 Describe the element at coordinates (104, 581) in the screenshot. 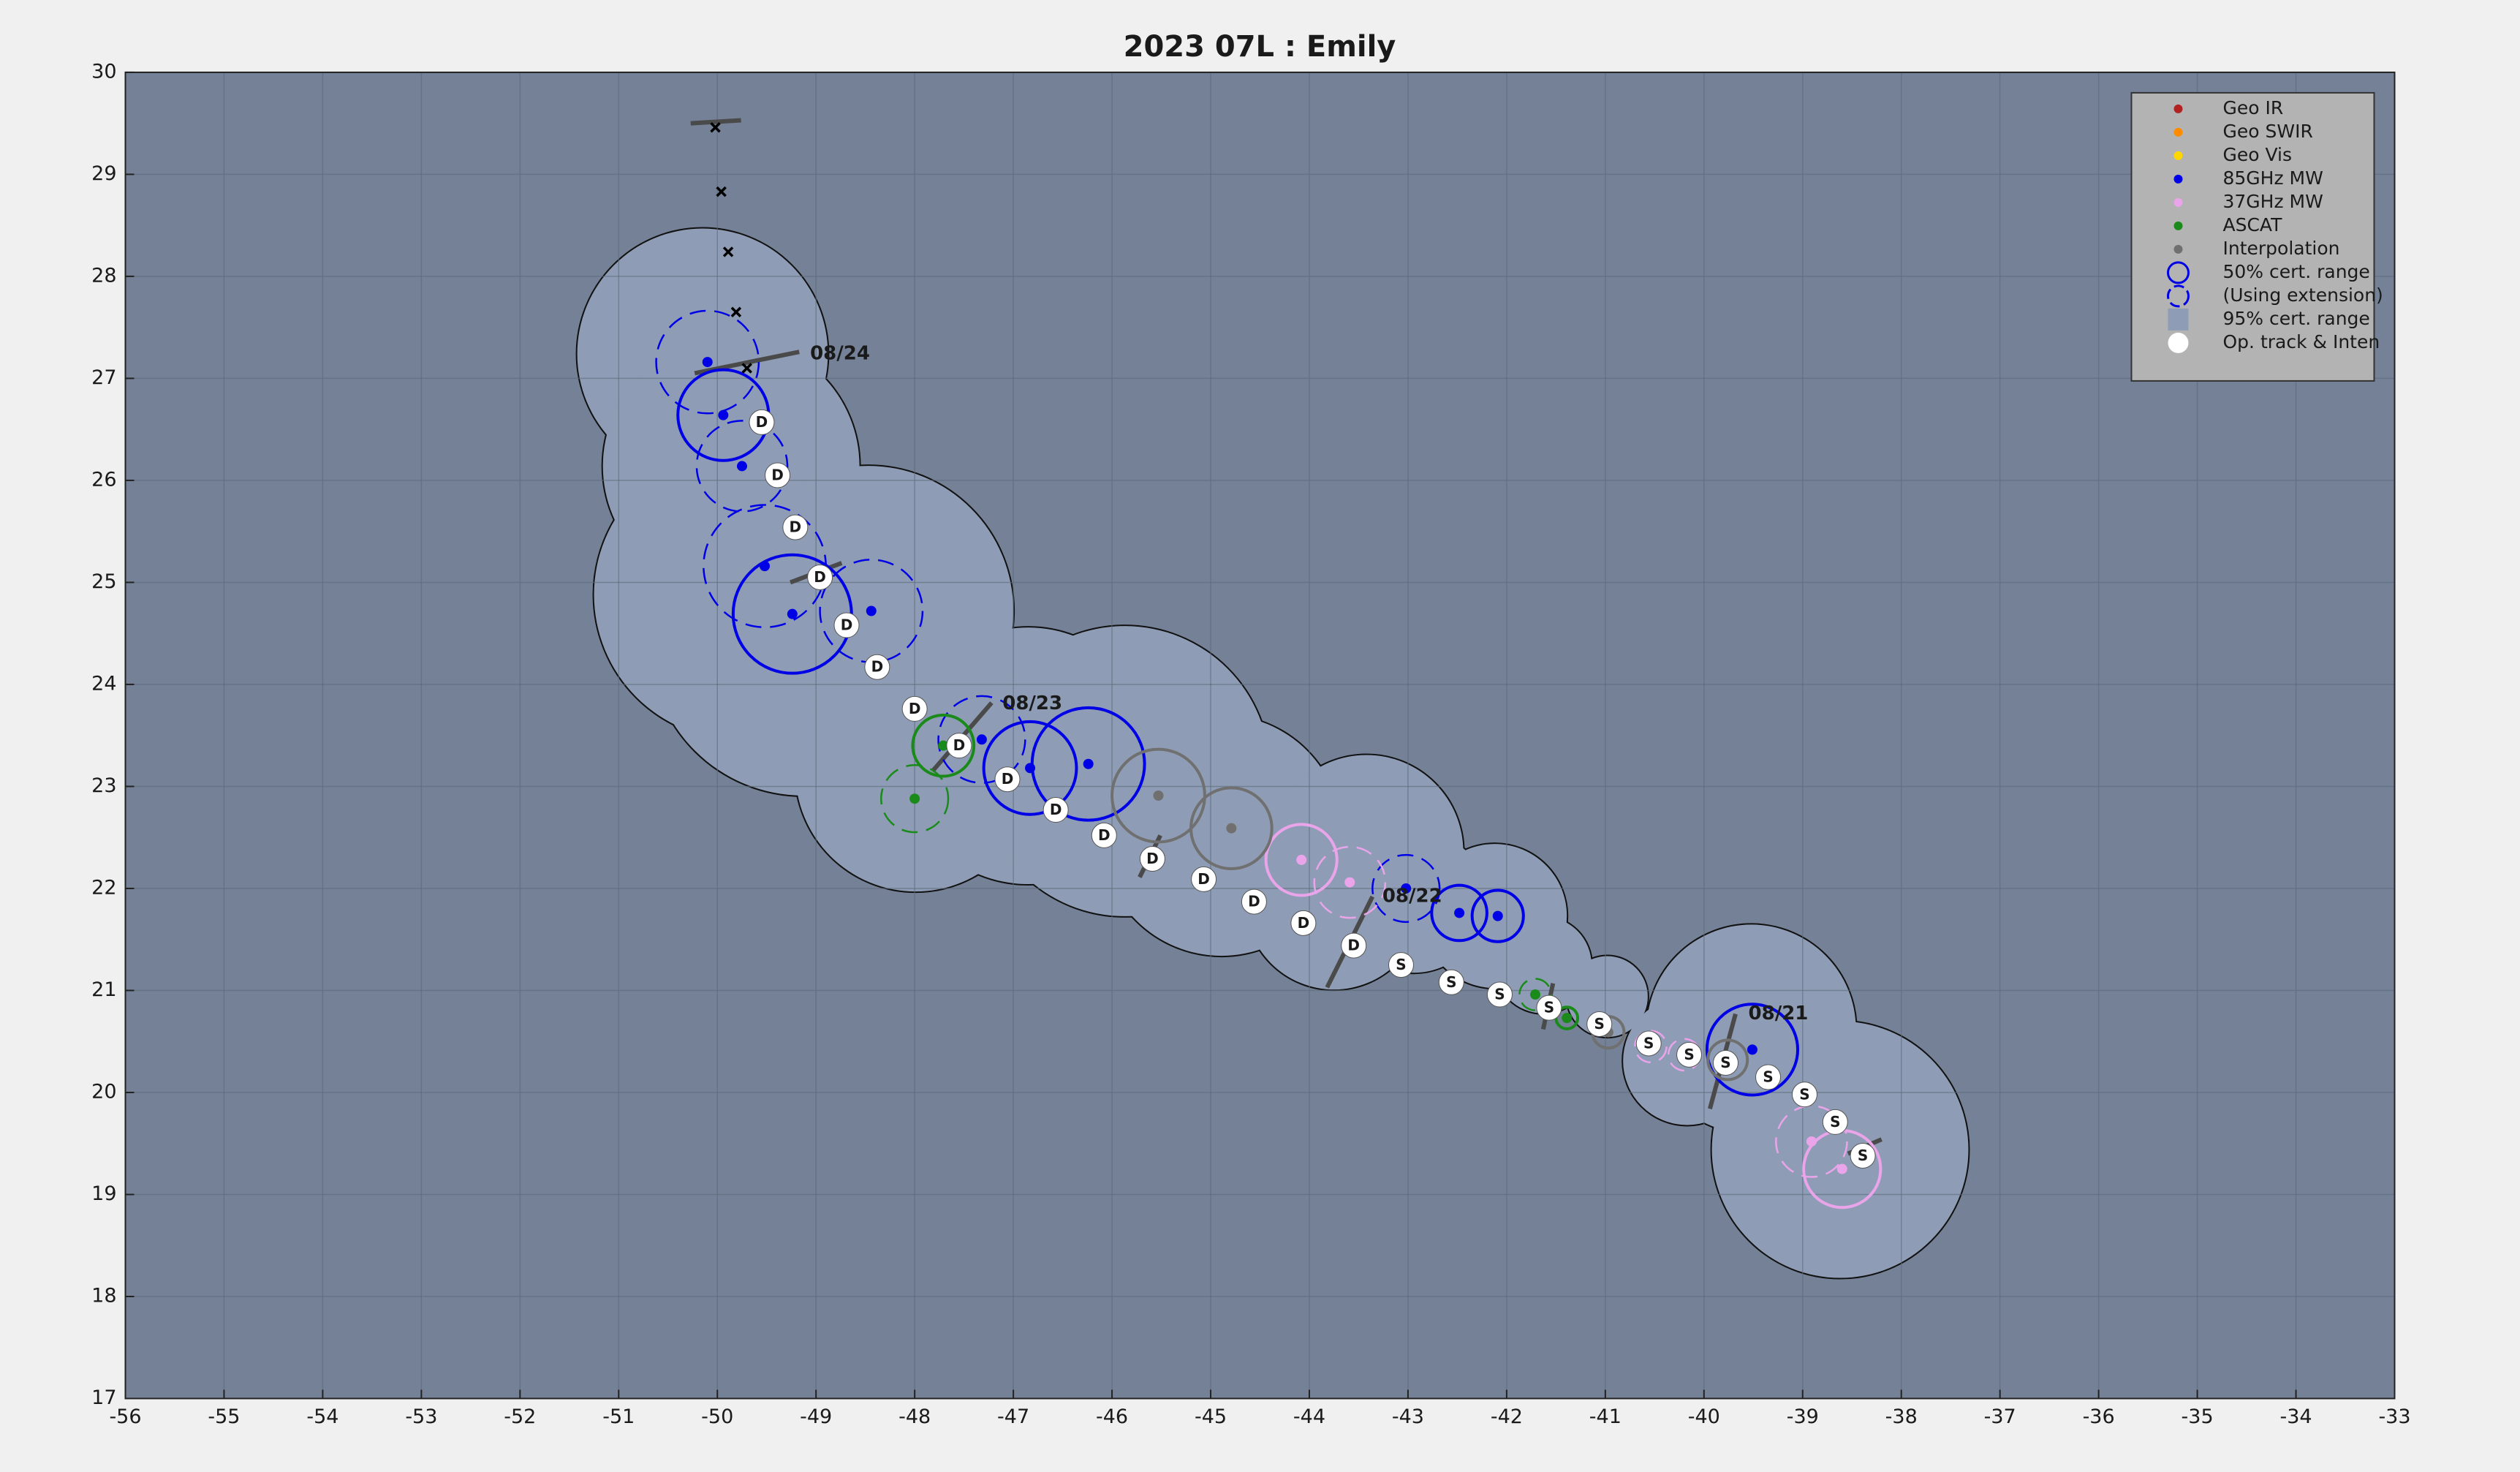

I see `y-tick-label: 25` at that location.